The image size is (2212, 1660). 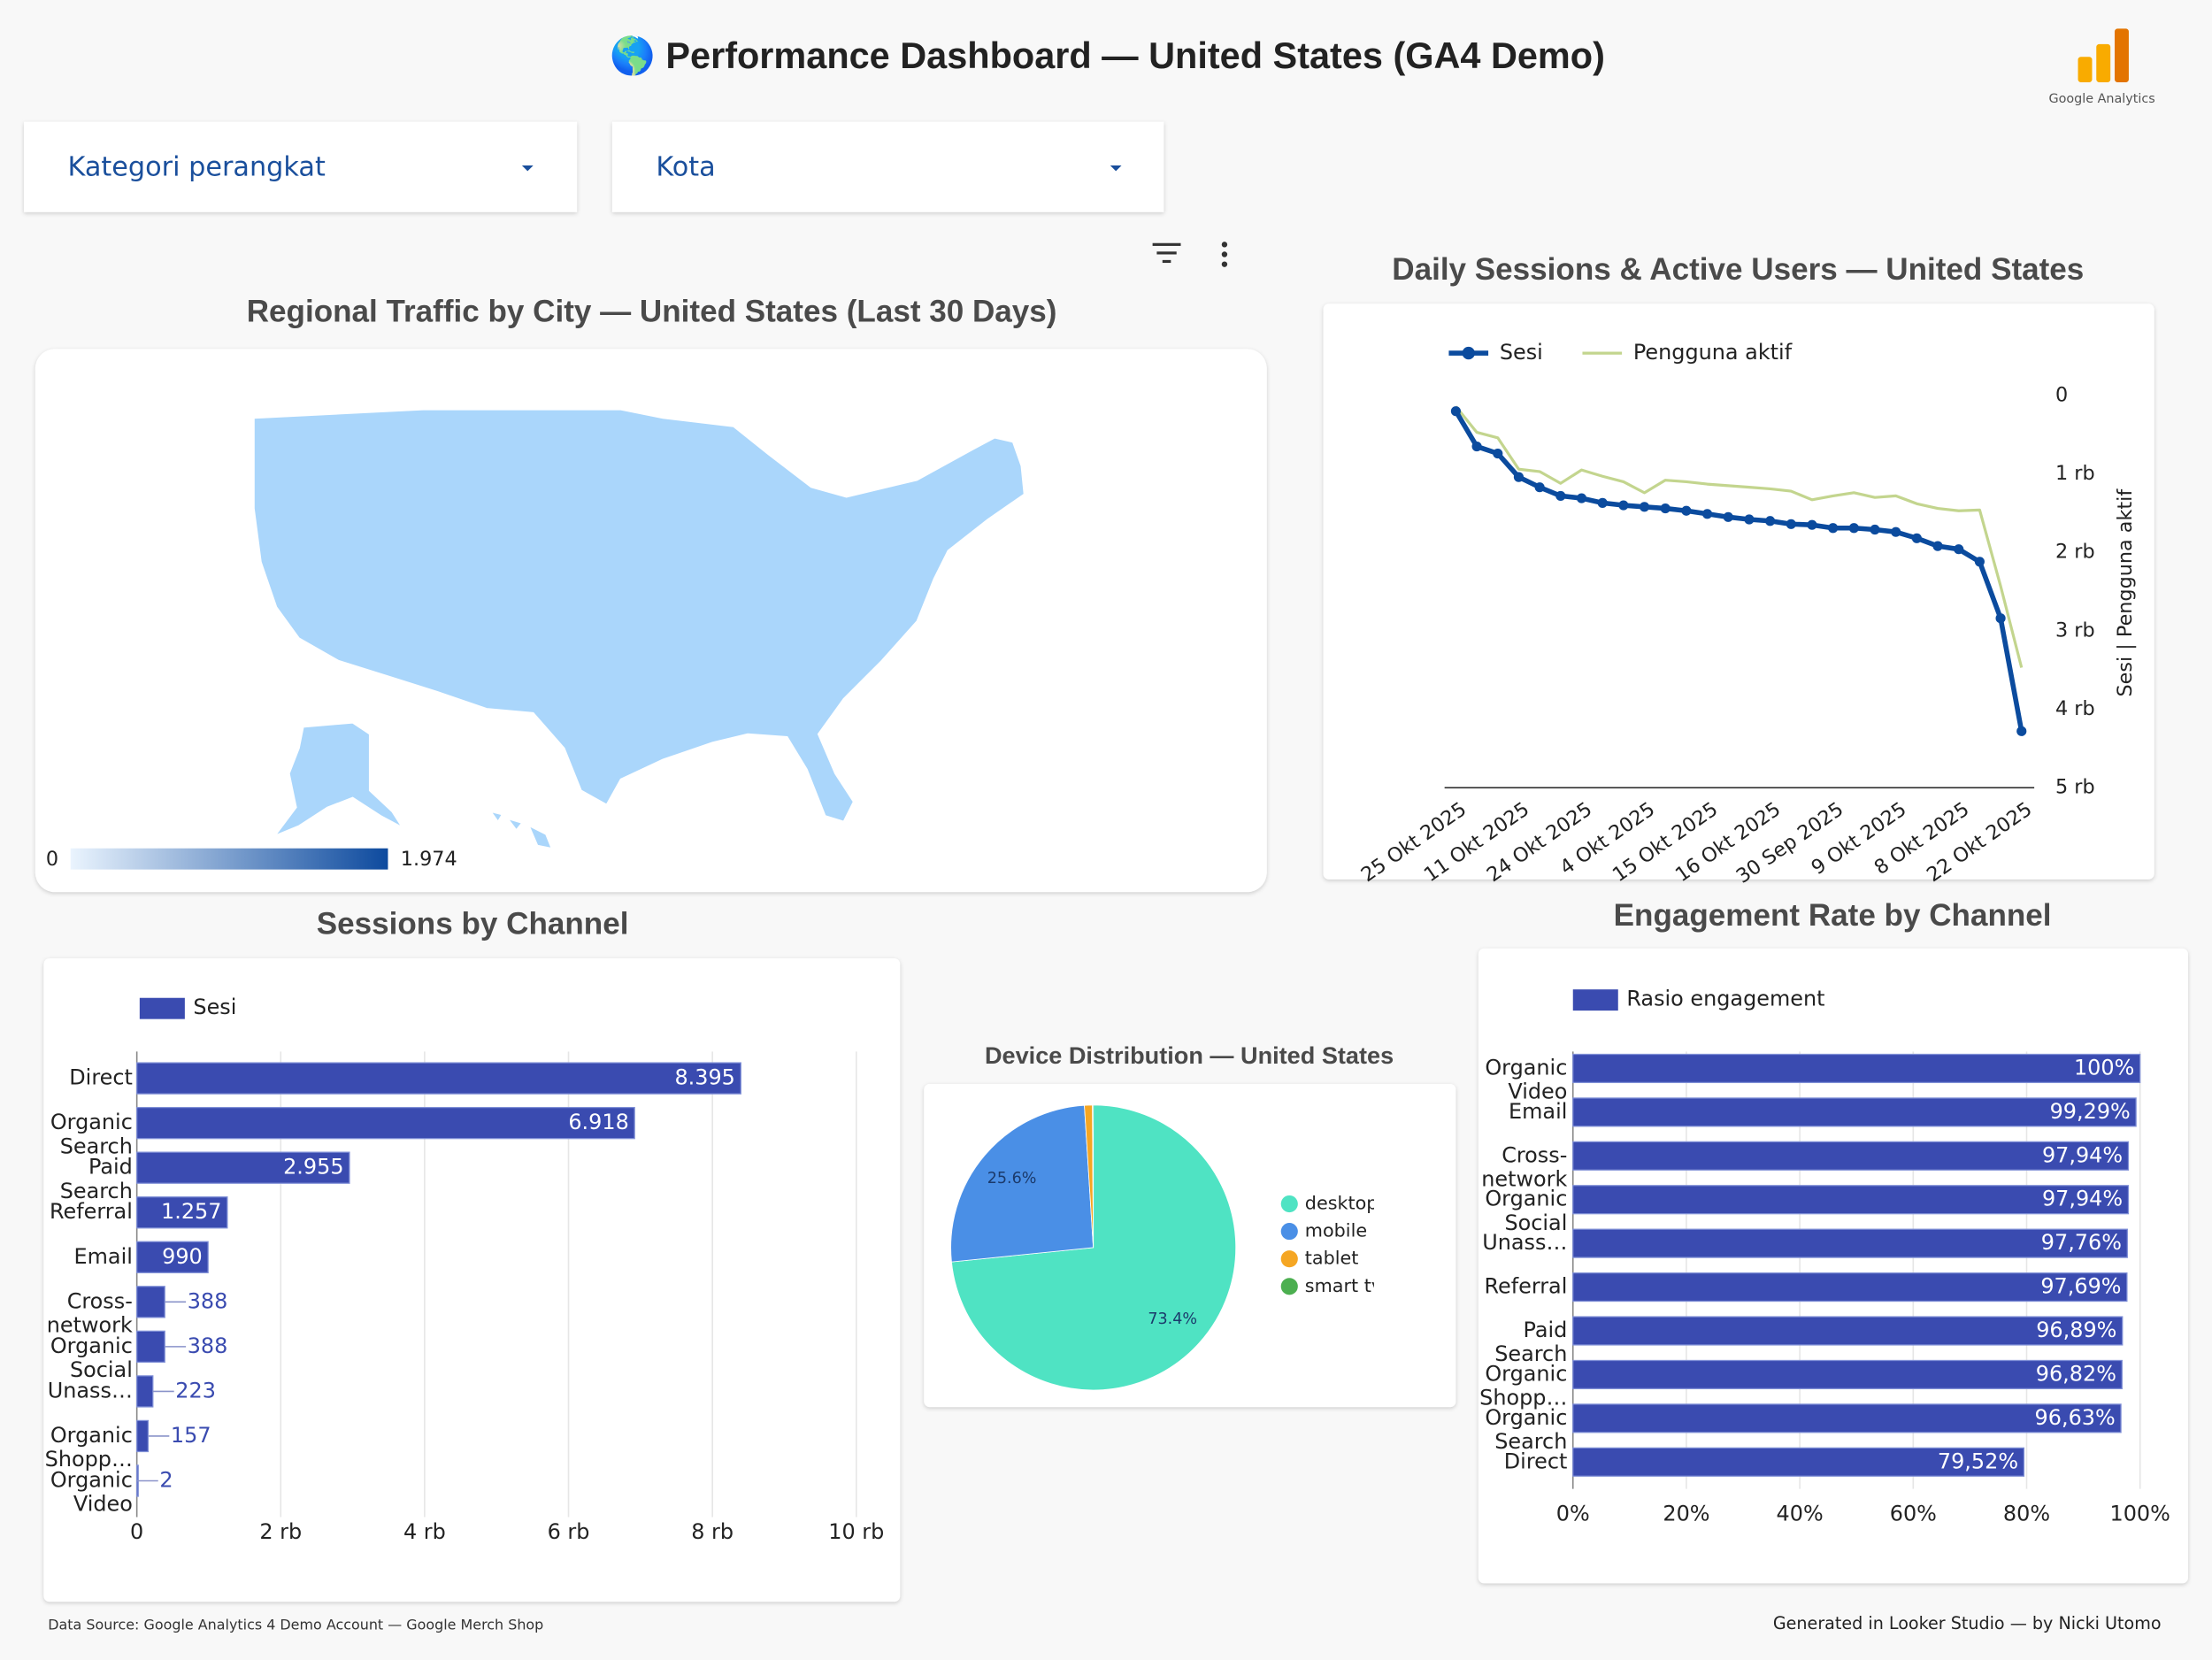 I want to click on legend-label: smart tv, so click(x=1344, y=1285).